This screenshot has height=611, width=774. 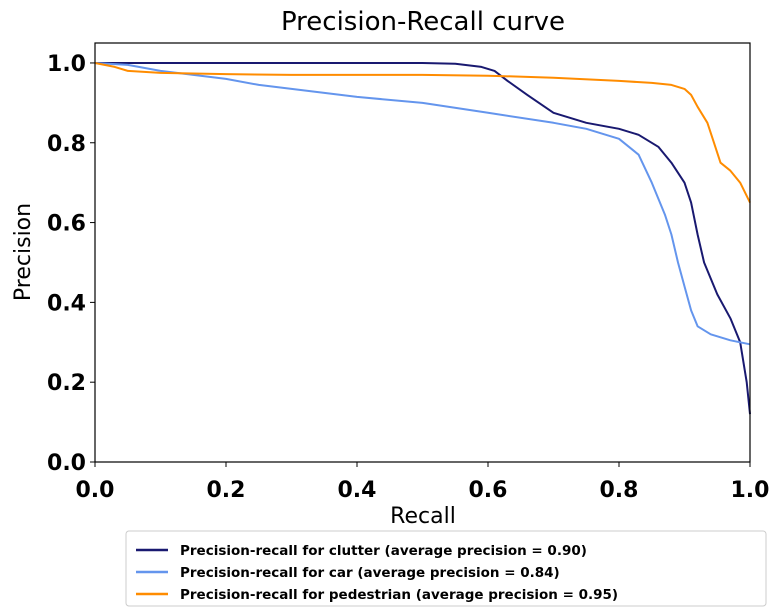 I want to click on y-tick-label: 0.0, so click(x=66, y=463).